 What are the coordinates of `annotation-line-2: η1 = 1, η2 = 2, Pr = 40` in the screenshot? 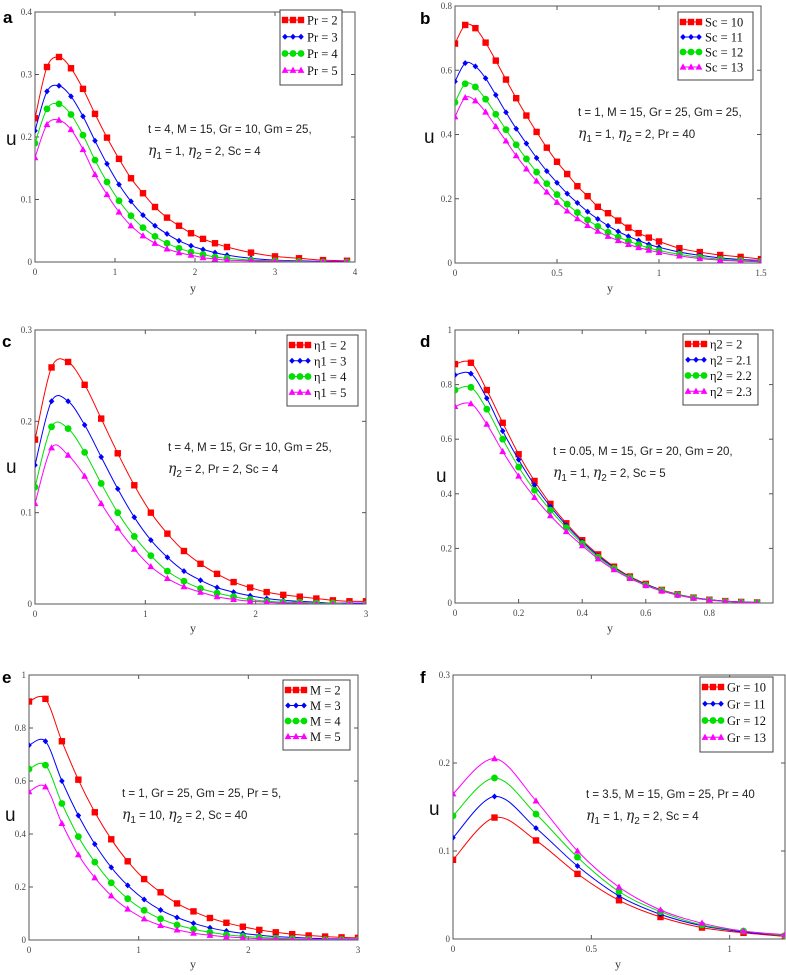 It's located at (636, 135).